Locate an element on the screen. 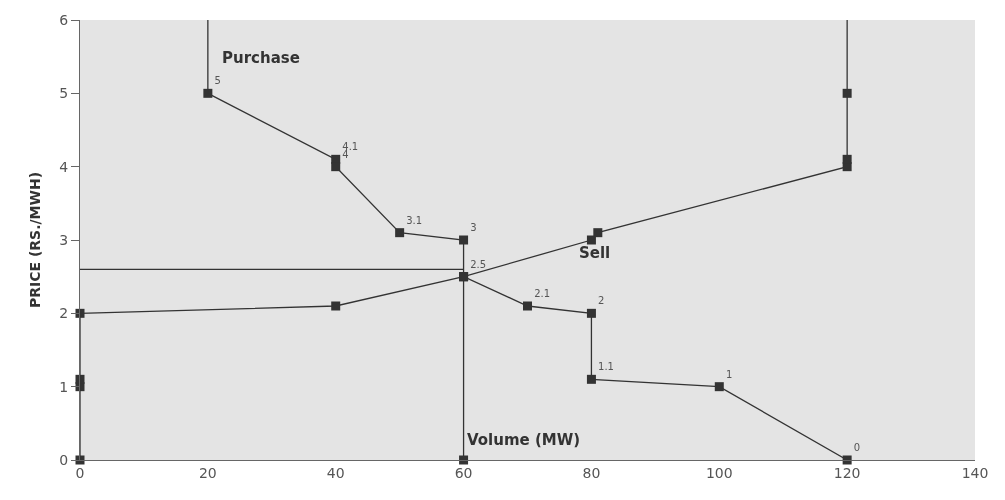 The height and width of the screenshot is (500, 1005). x-tick-label: 100 is located at coordinates (719, 472).